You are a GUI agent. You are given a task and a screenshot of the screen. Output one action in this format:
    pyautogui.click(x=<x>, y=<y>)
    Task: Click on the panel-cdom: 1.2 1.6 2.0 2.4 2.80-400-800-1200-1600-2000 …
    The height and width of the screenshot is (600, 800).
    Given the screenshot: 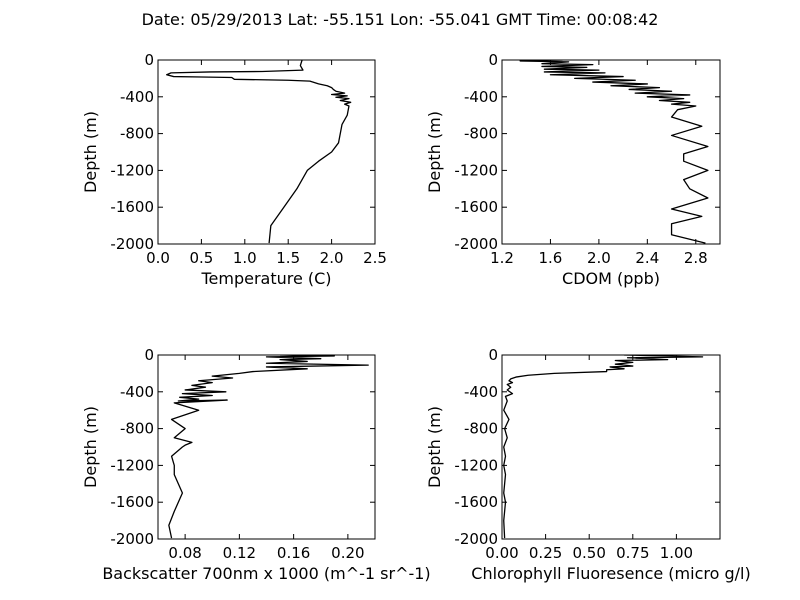 What is the action you would take?
    pyautogui.click(x=573, y=169)
    